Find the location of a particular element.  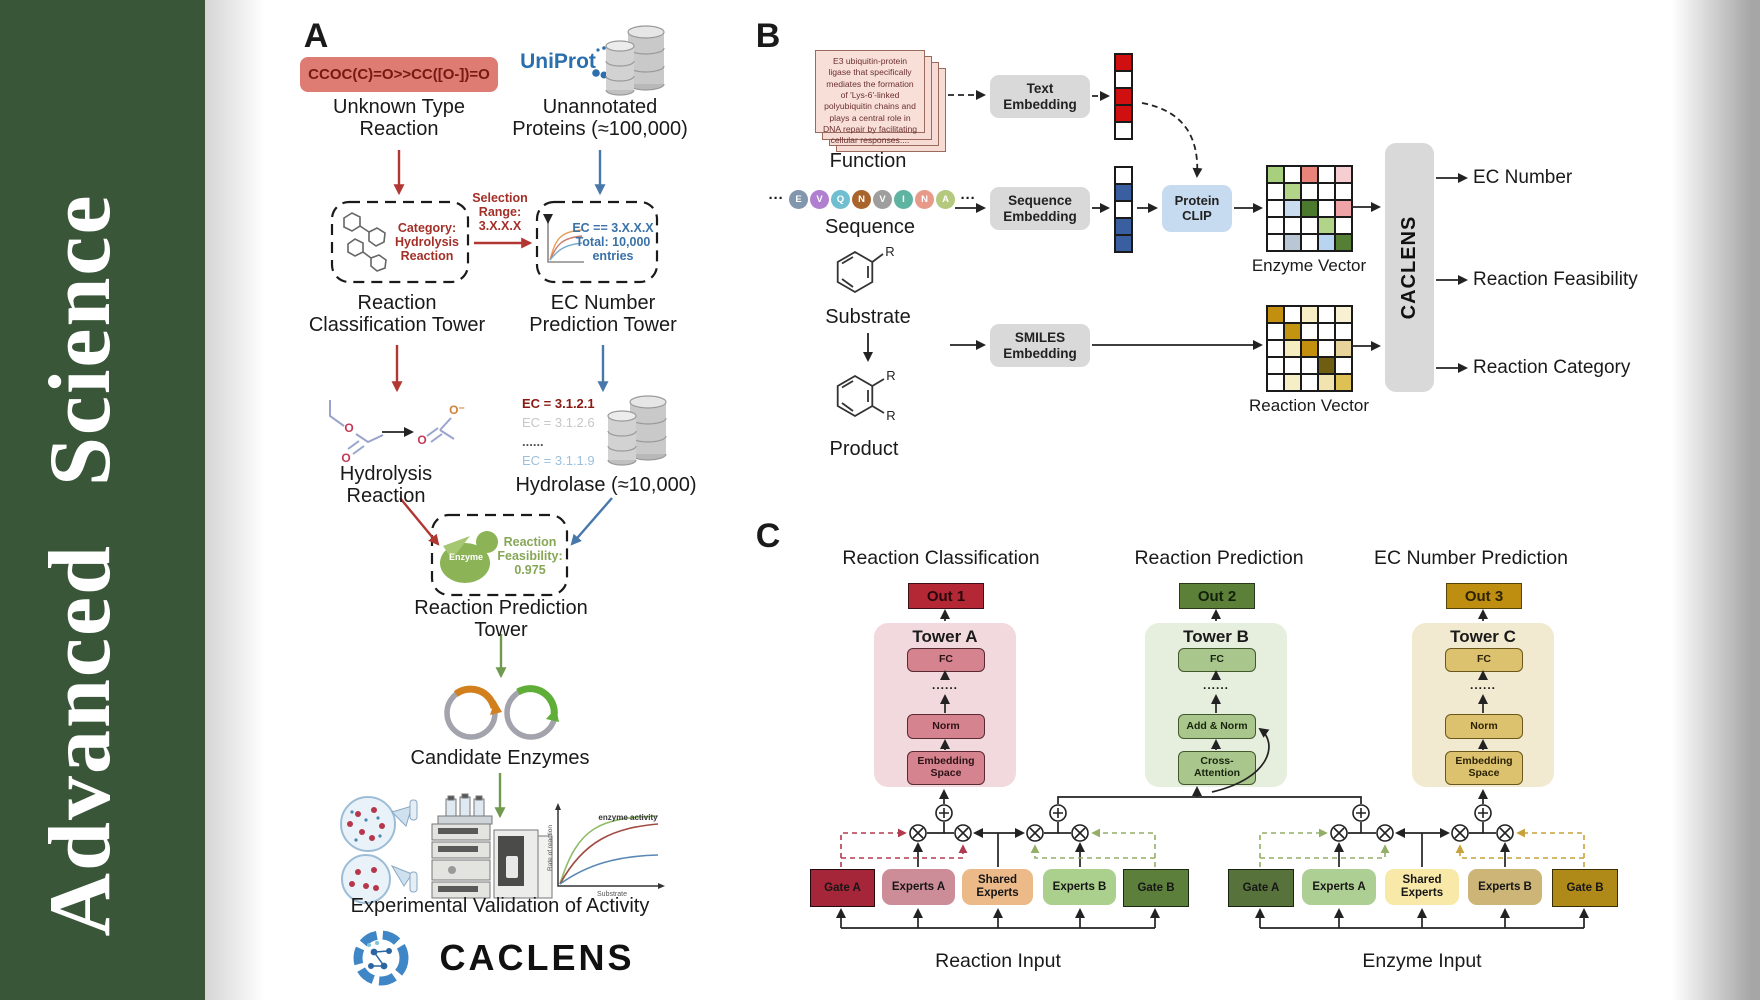

enzyme-experts-a-box: Experts A is located at coordinates (1339, 887).